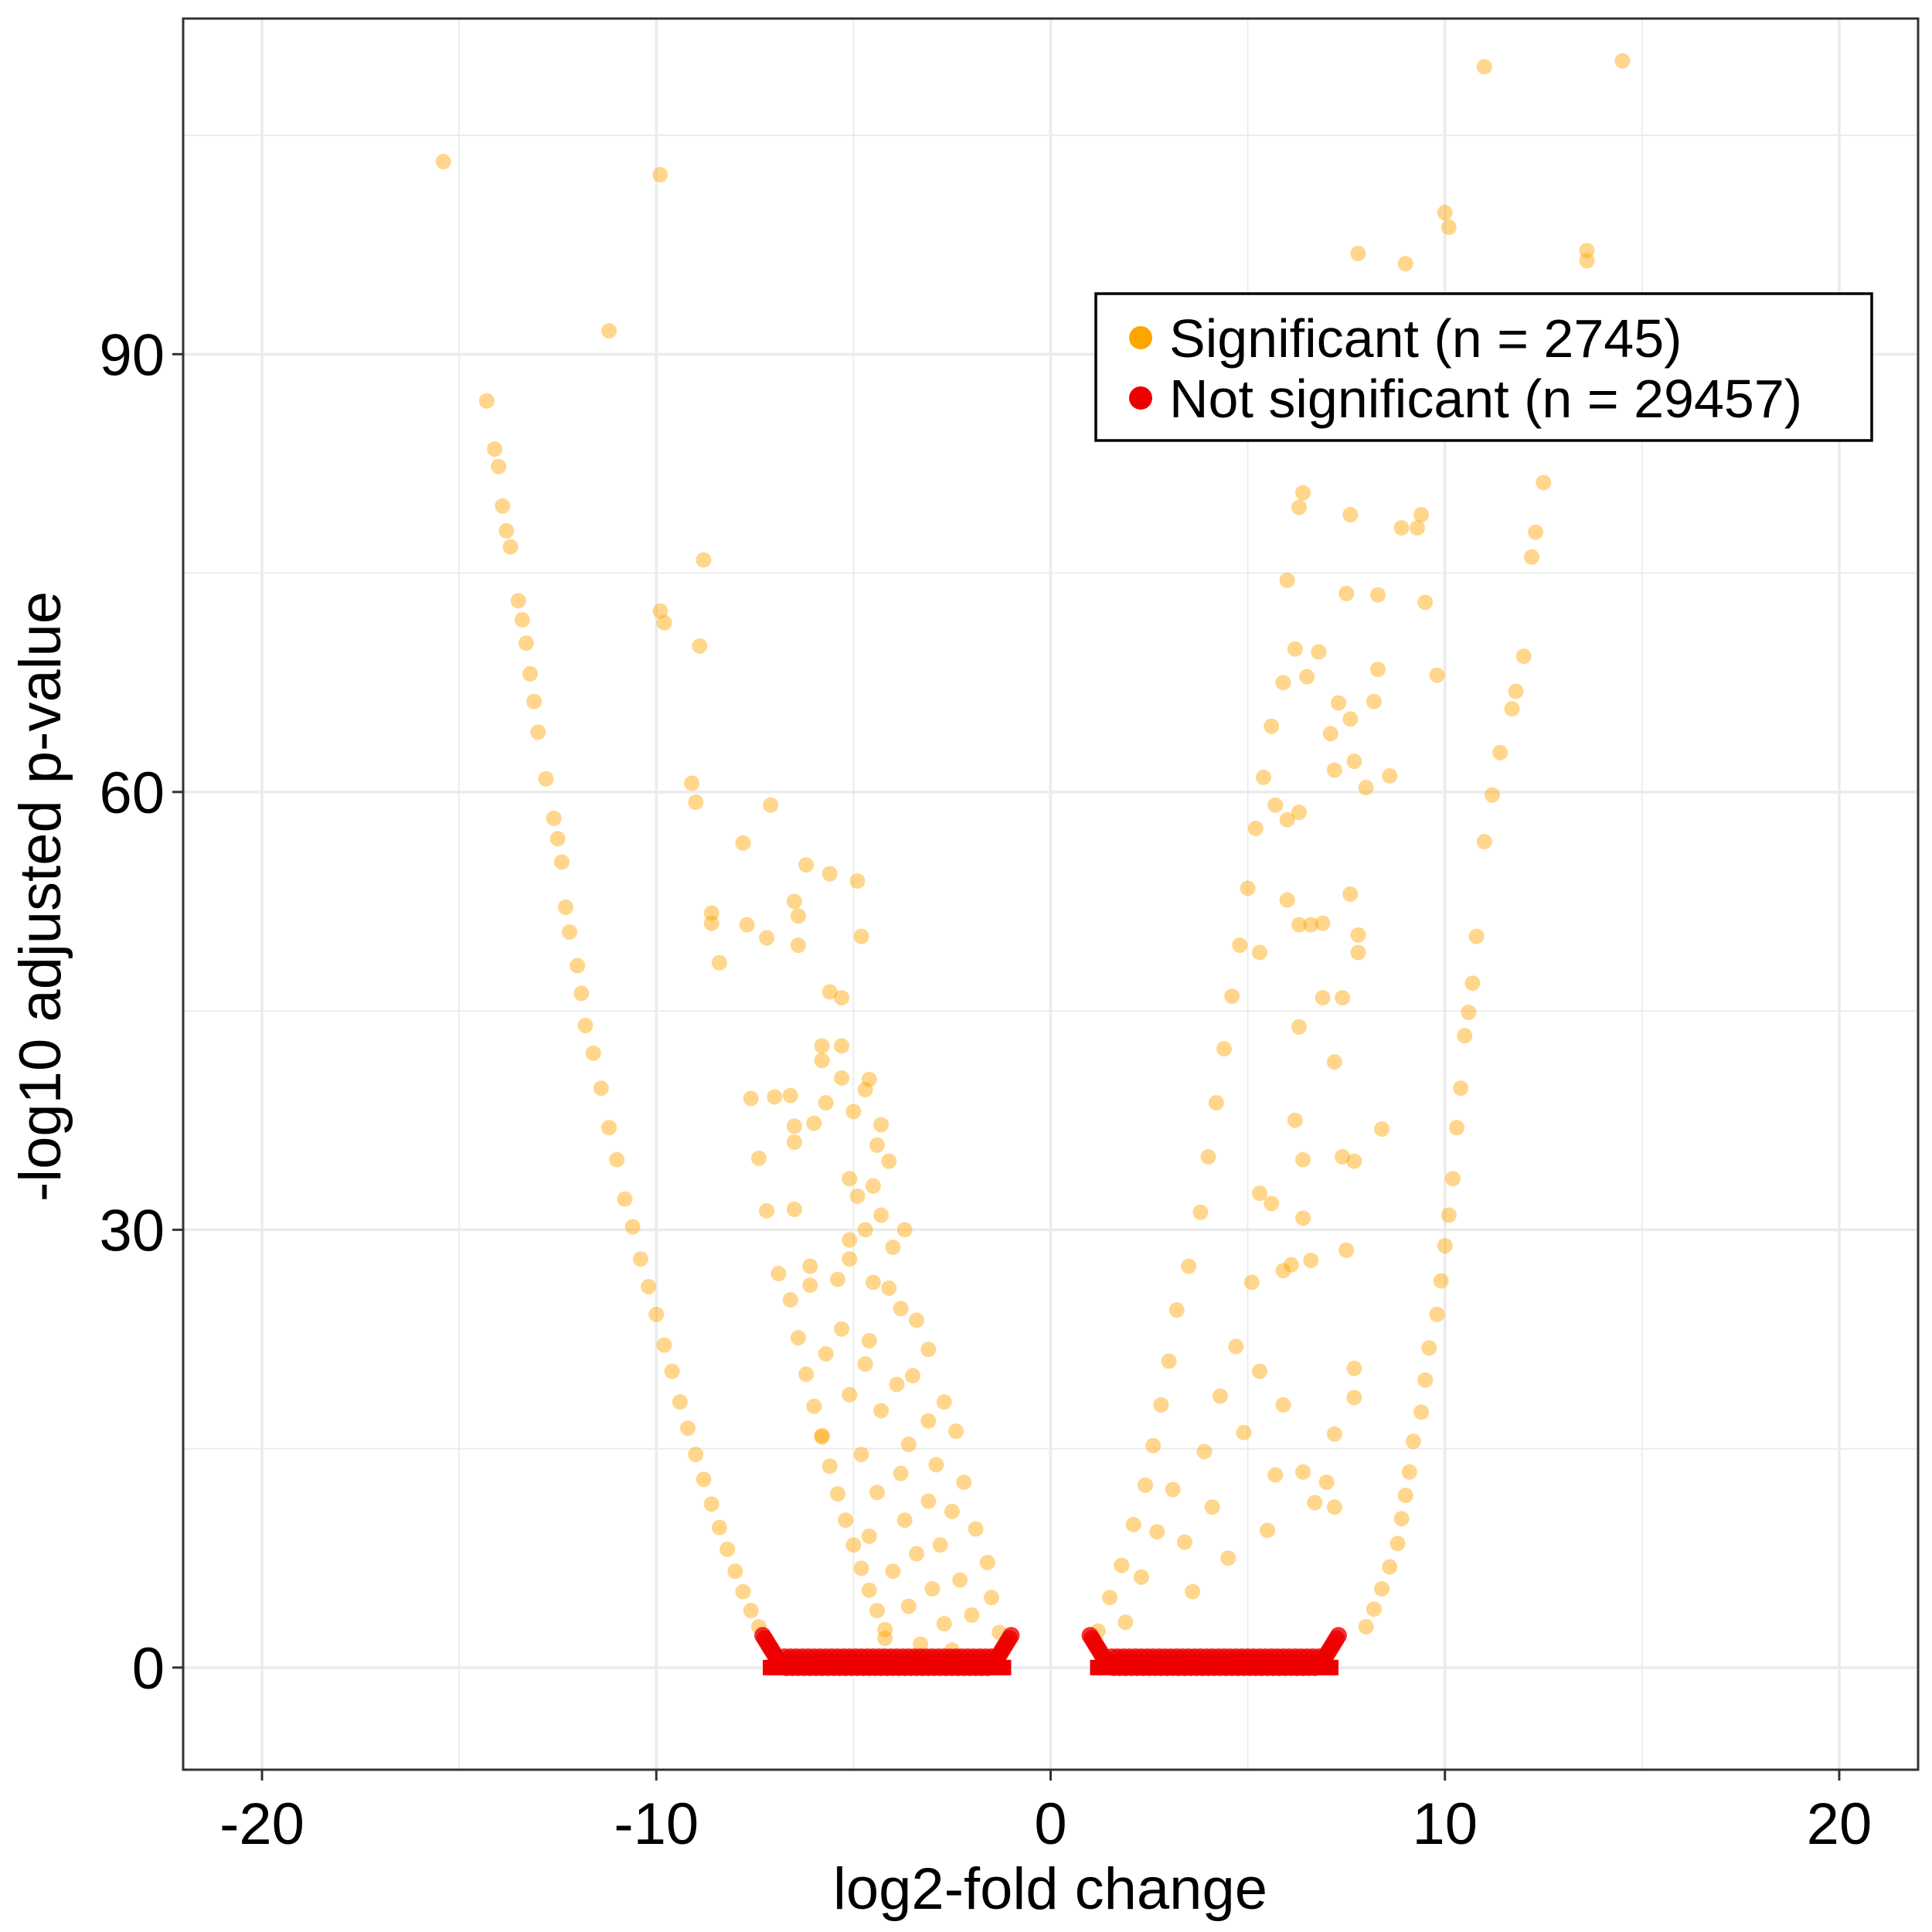 This screenshot has height=1932, width=1932. Describe the element at coordinates (1445, 1824) in the screenshot. I see `x-tick-label: 10` at that location.